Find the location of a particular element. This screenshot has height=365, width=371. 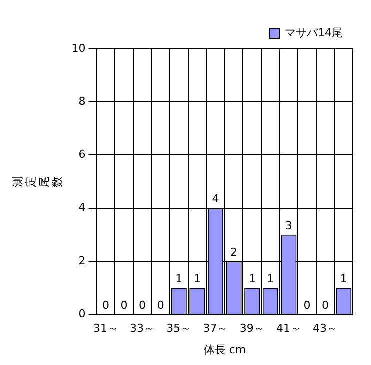

x-tick-label: 35～ is located at coordinates (179, 329).